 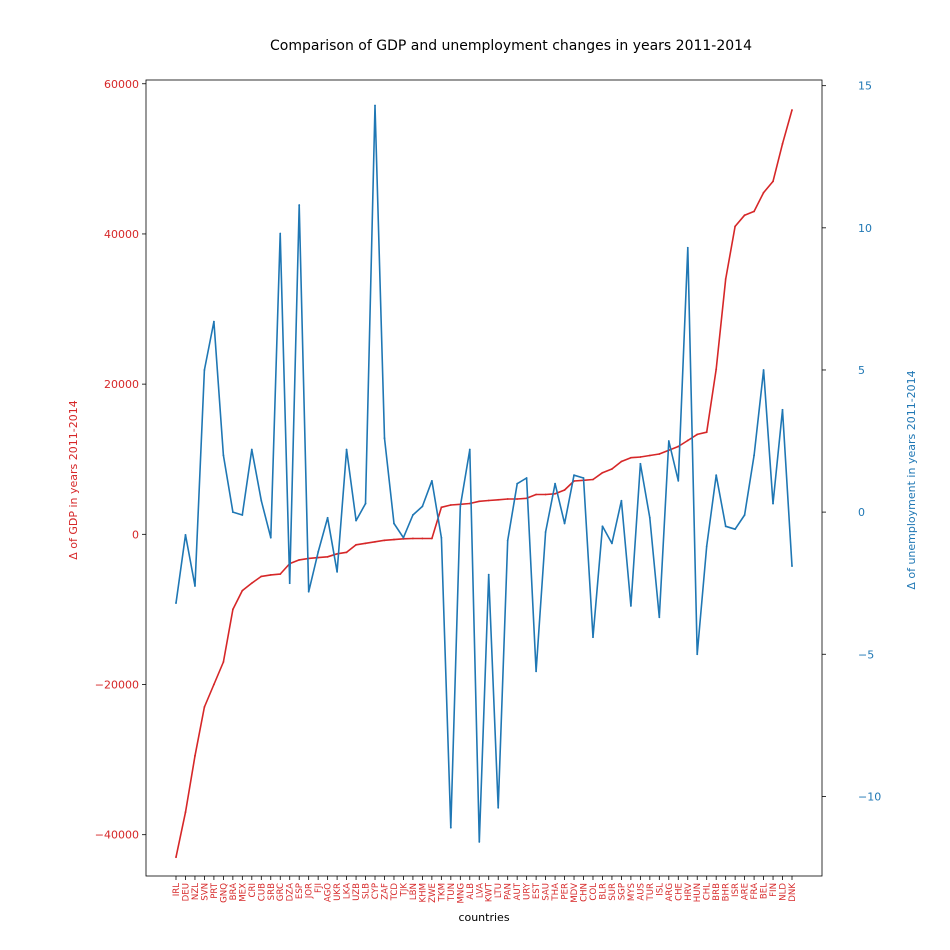 What do you see at coordinates (603, 891) in the screenshot?
I see `x-tick-label: BLR` at bounding box center [603, 891].